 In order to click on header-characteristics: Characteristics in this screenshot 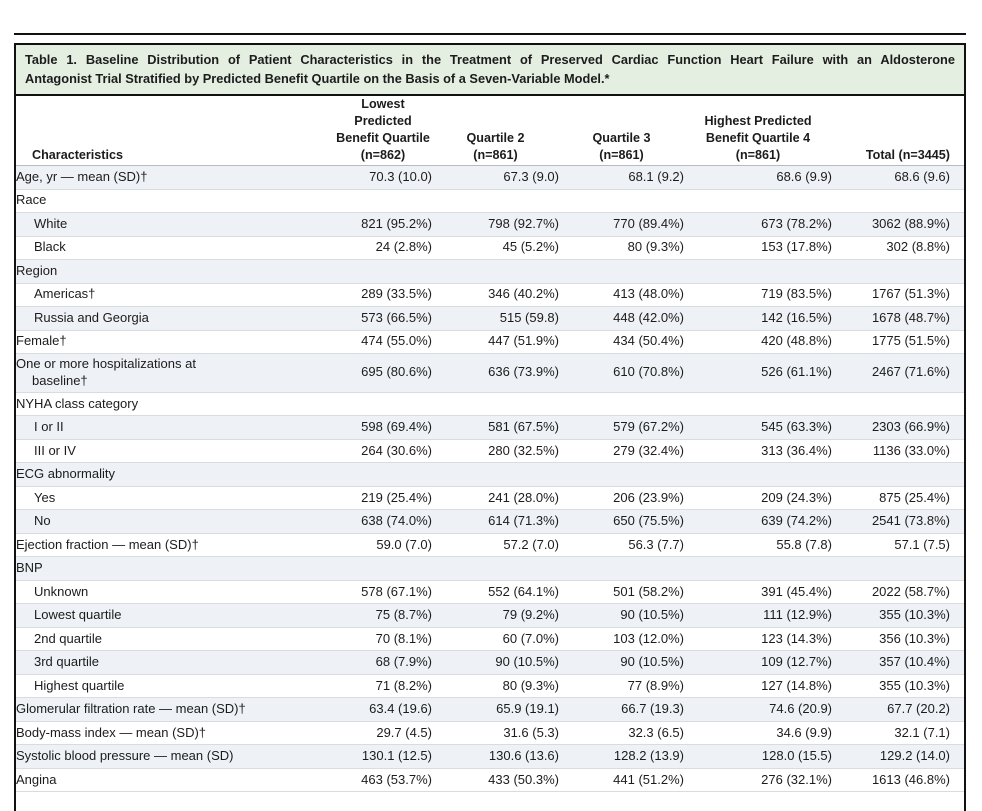, I will do `click(78, 155)`.